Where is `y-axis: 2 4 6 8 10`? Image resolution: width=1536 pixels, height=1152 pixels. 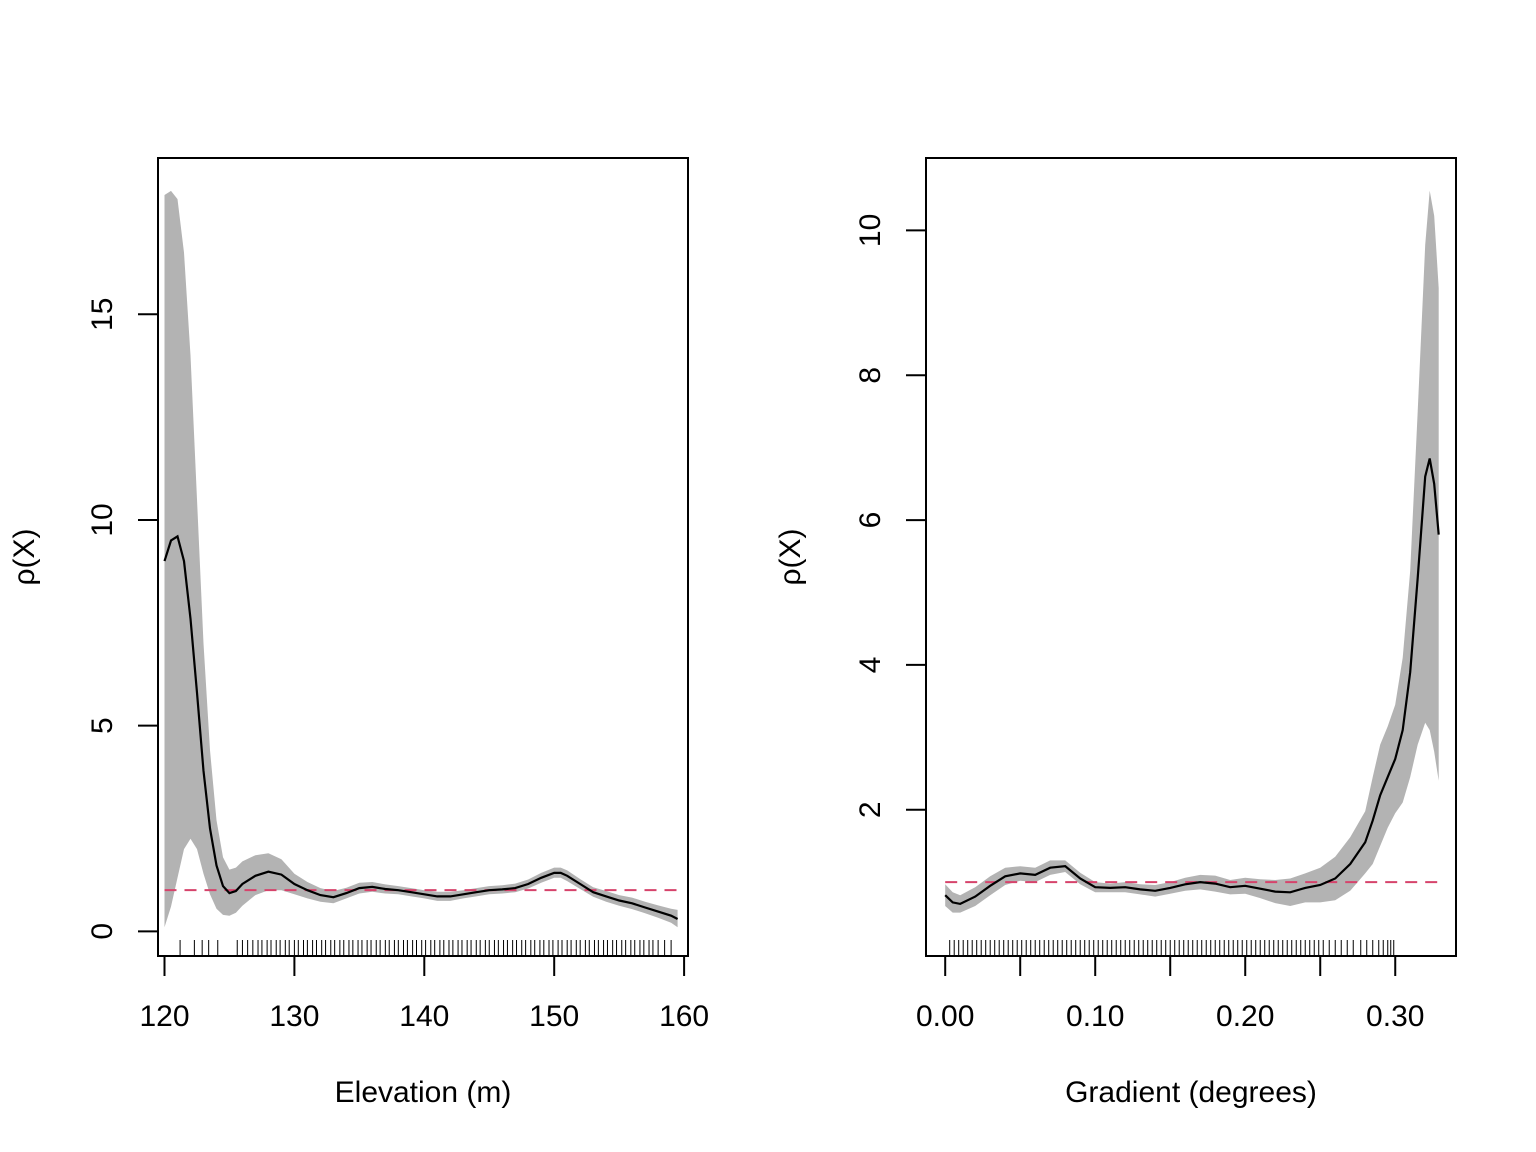 y-axis: 2 4 6 8 10 is located at coordinates (890, 516).